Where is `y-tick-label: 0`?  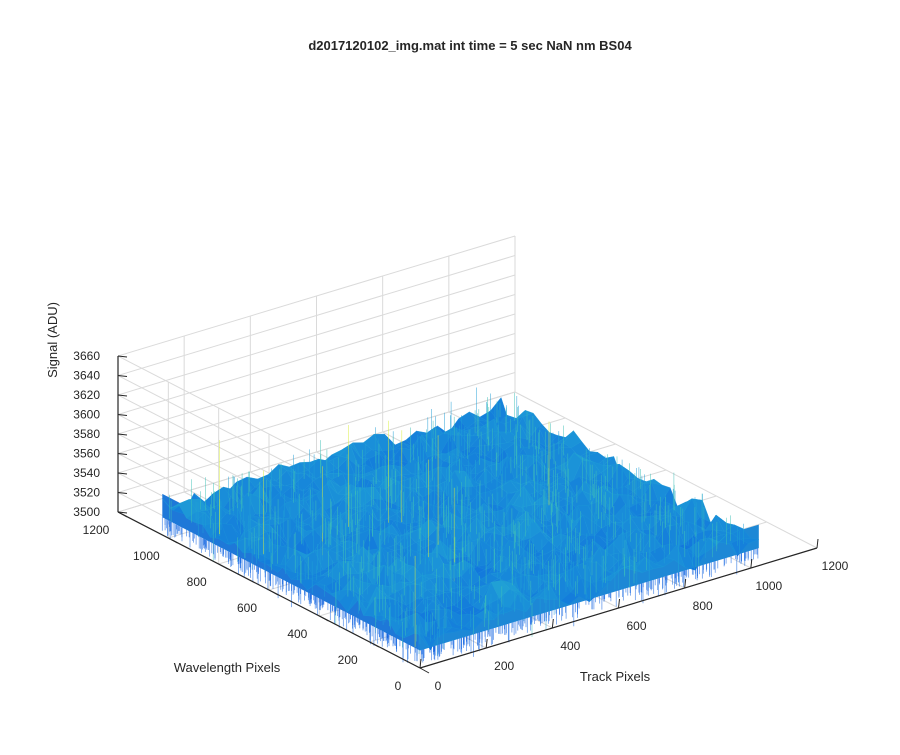
y-tick-label: 0 is located at coordinates (398, 686).